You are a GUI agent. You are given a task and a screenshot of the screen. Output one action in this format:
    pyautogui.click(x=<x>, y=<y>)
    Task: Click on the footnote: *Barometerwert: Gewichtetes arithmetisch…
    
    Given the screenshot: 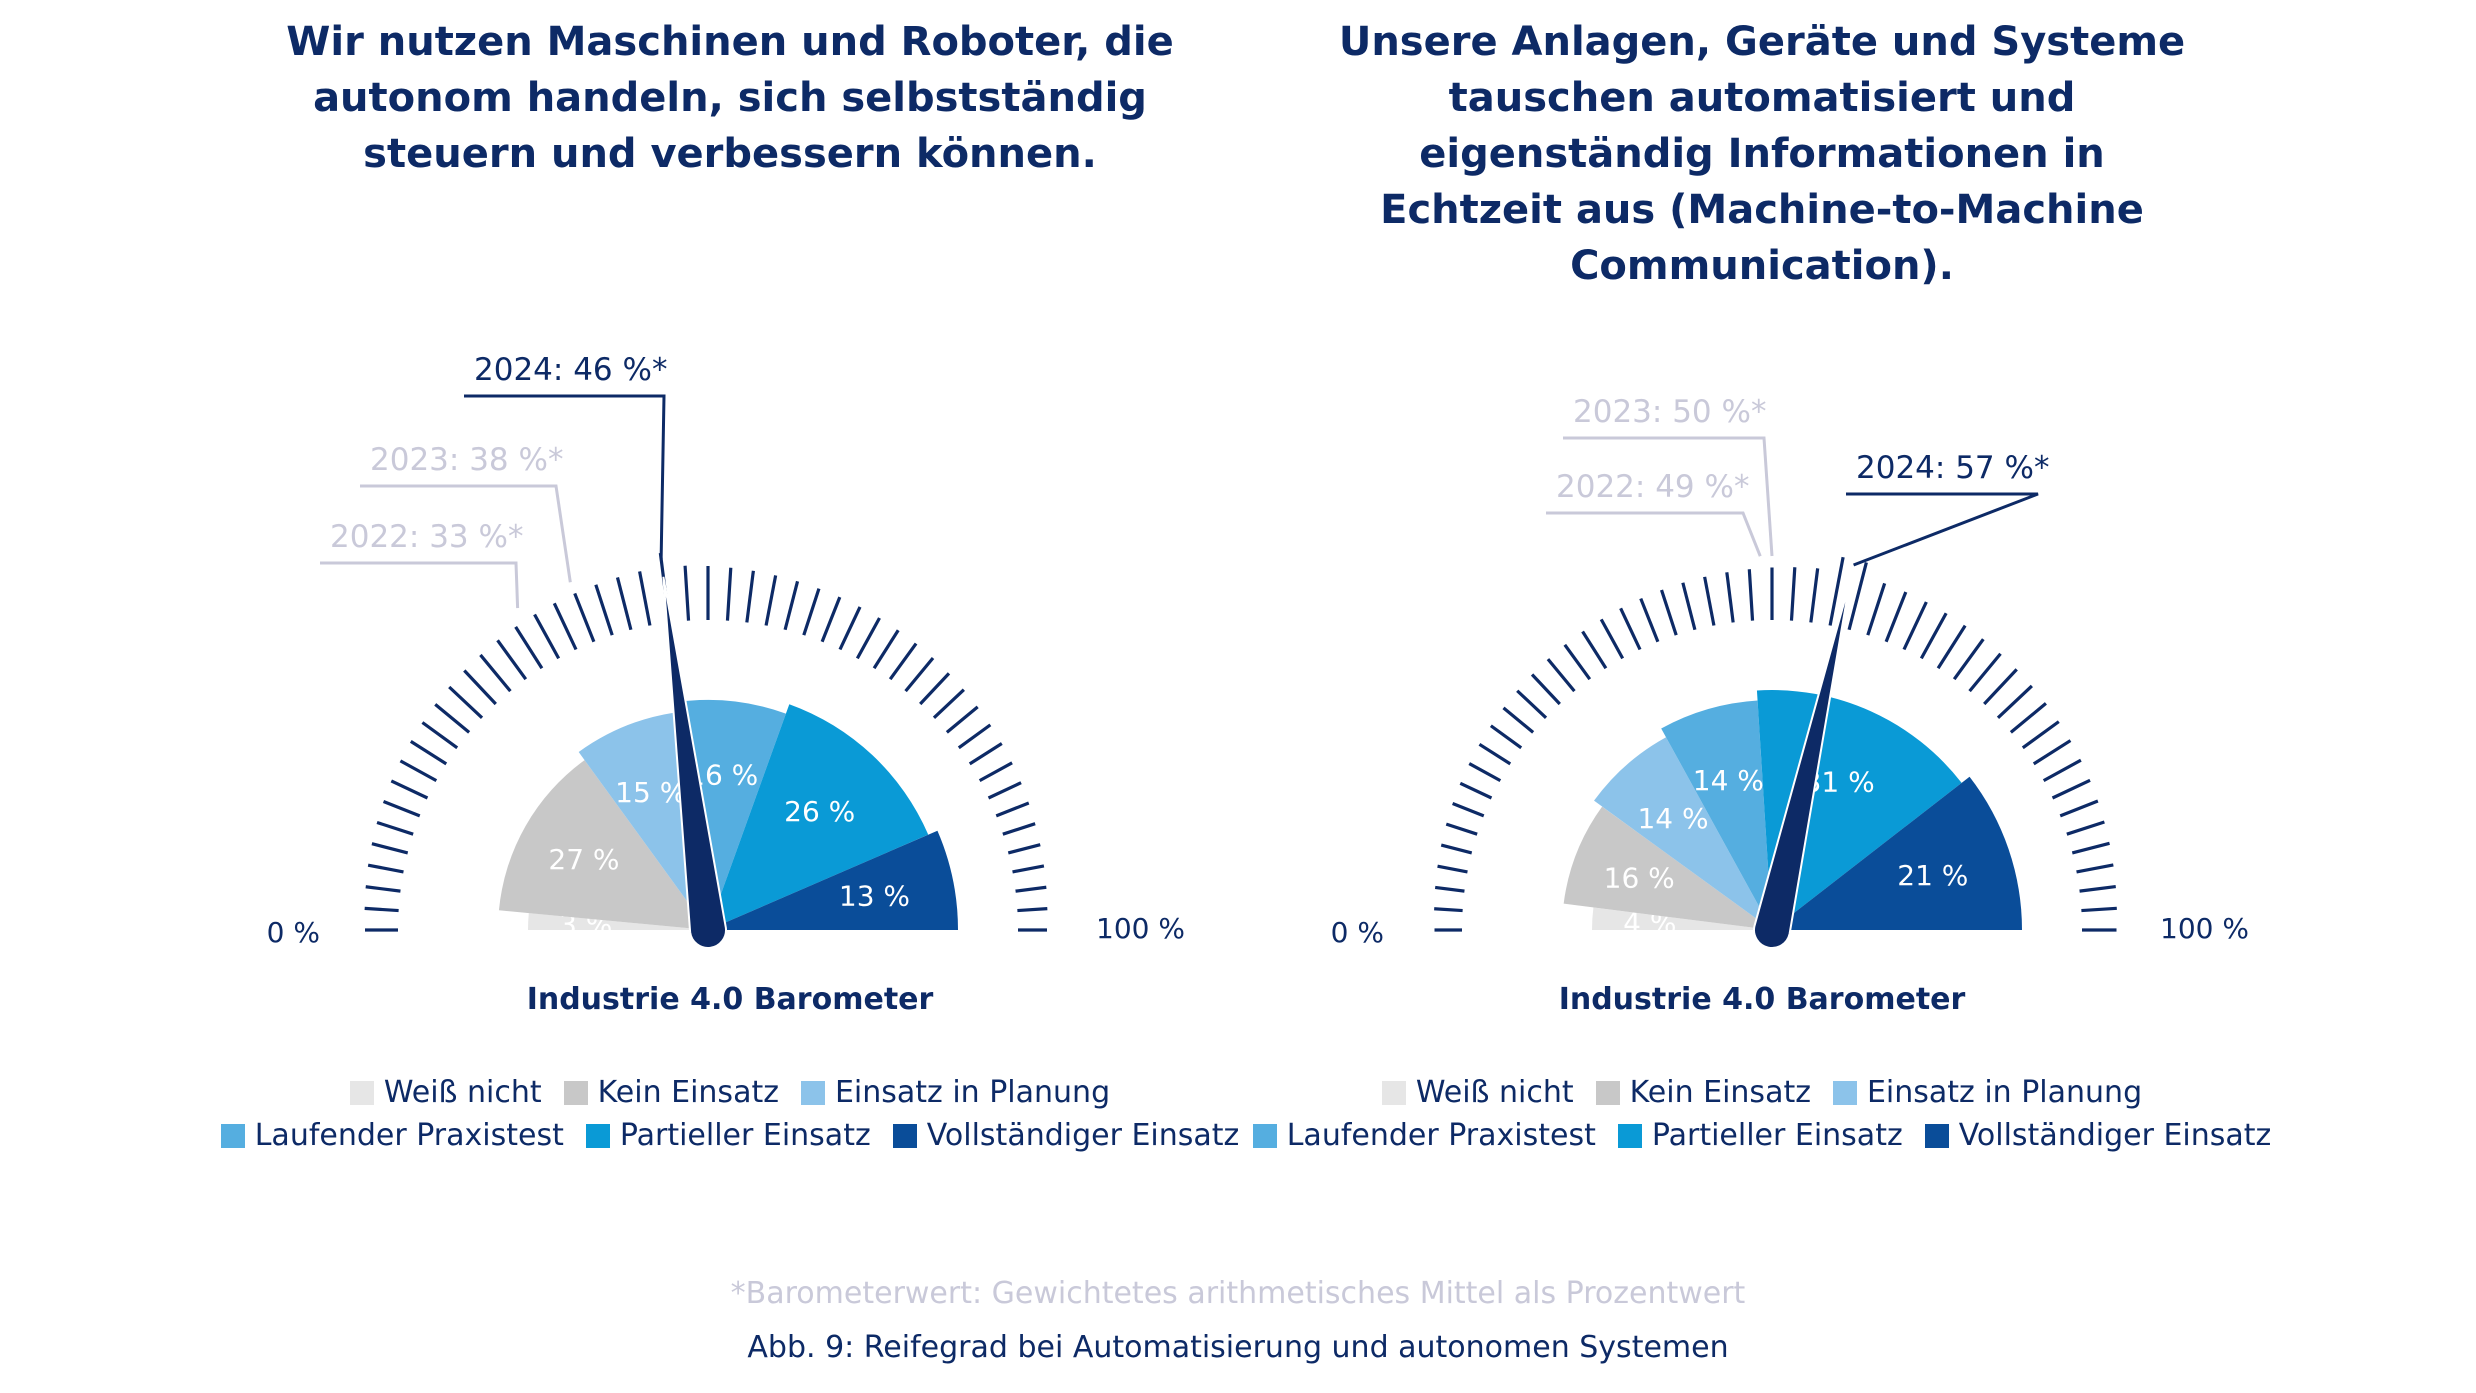 What is the action you would take?
    pyautogui.click(x=1238, y=1293)
    